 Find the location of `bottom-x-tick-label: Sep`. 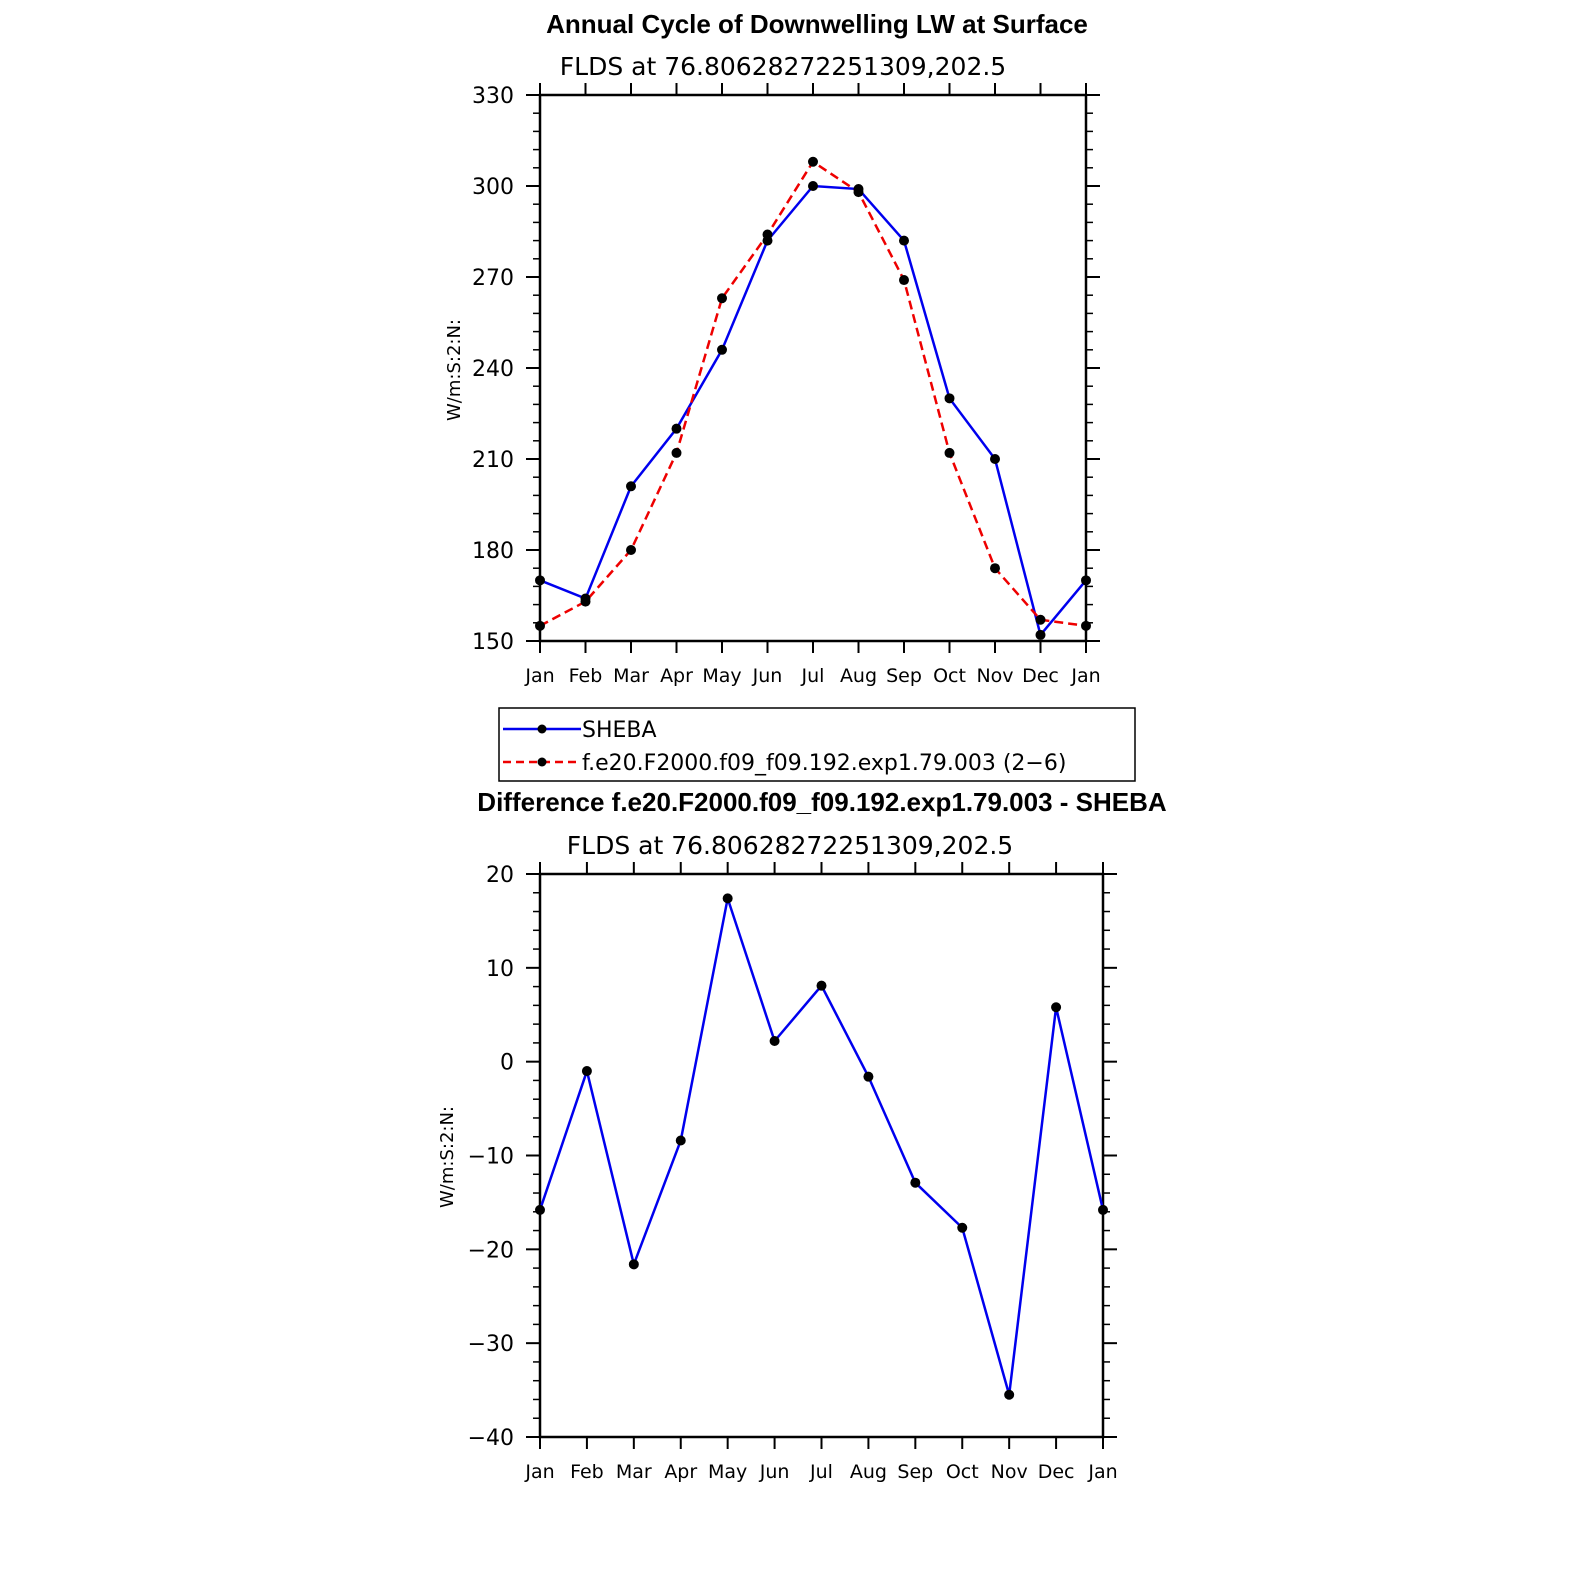

bottom-x-tick-label: Sep is located at coordinates (915, 1472).